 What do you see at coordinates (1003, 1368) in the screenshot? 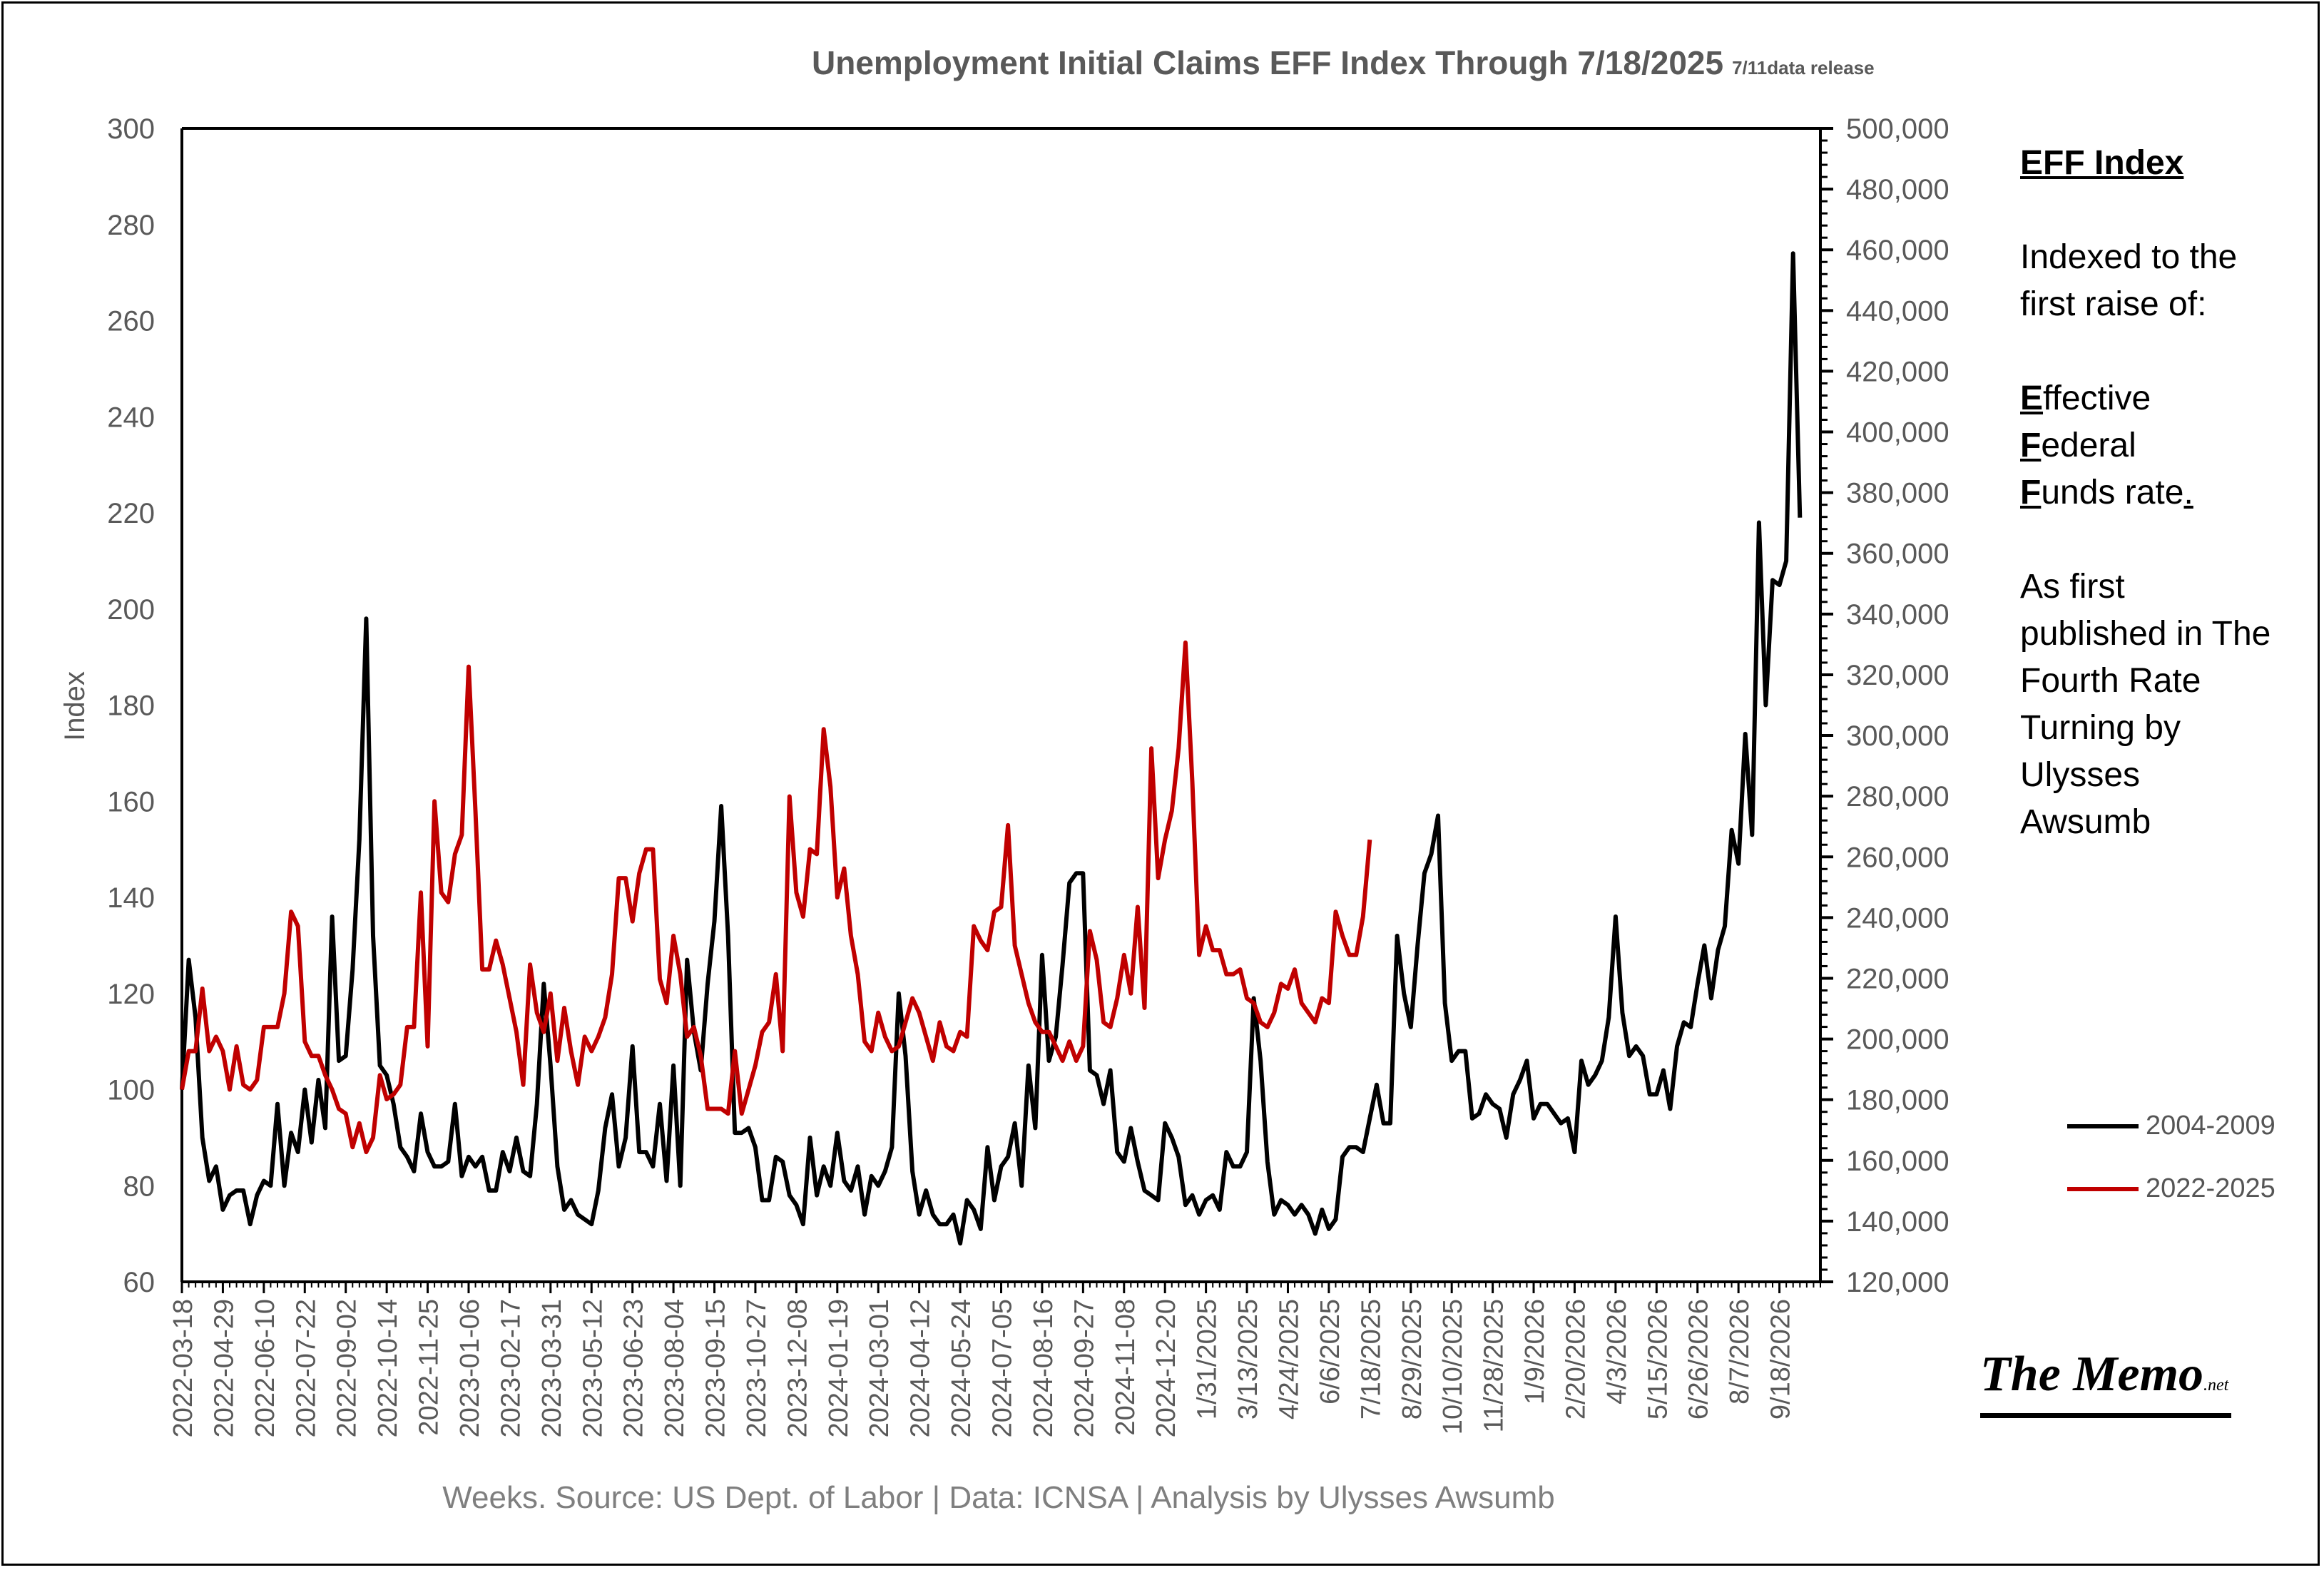
I see `x-tick-label: 2024-07-05` at bounding box center [1003, 1368].